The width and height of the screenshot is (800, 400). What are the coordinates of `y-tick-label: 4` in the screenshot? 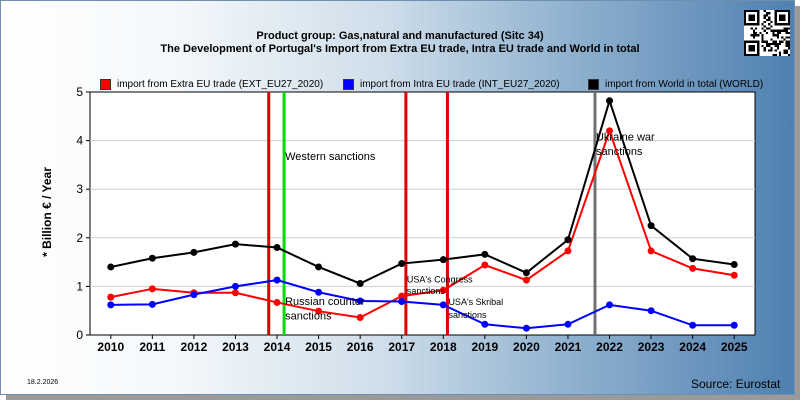 It's located at (79, 141).